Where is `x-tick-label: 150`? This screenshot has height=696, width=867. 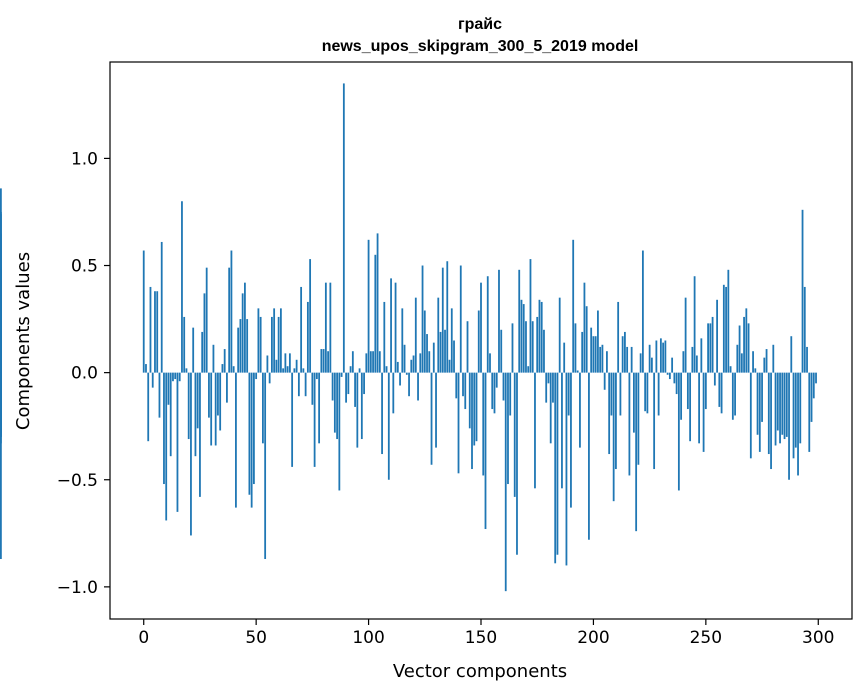 x-tick-label: 150 is located at coordinates (481, 638).